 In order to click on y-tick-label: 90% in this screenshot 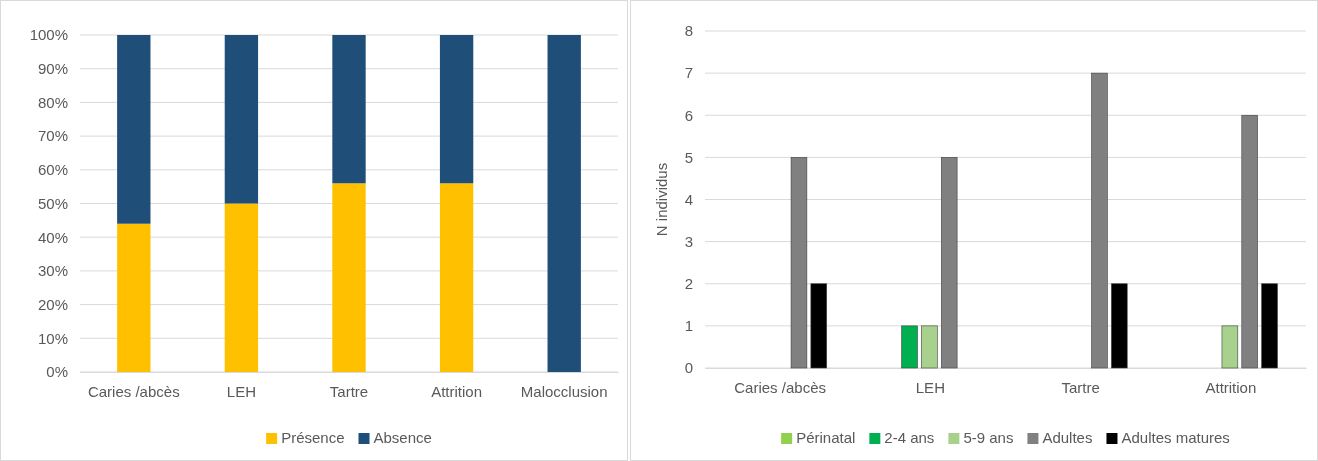, I will do `click(52, 68)`.